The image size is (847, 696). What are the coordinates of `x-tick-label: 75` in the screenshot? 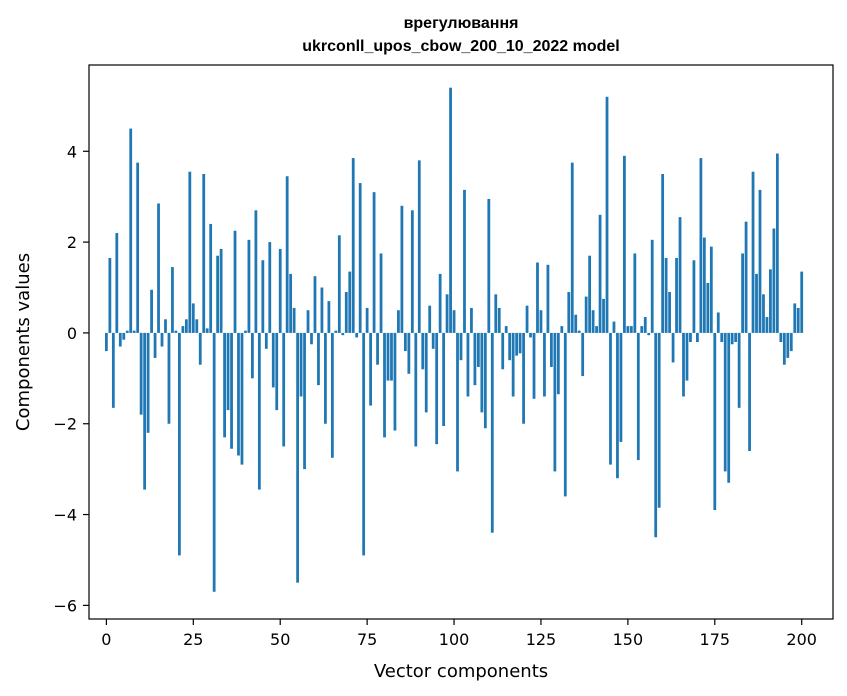 It's located at (367, 639).